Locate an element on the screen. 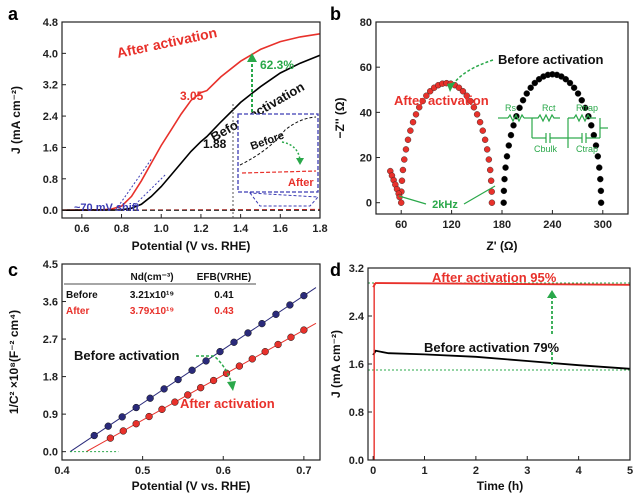 This screenshot has width=636, height=494. b-y-tick-label: 80 is located at coordinates (366, 23).